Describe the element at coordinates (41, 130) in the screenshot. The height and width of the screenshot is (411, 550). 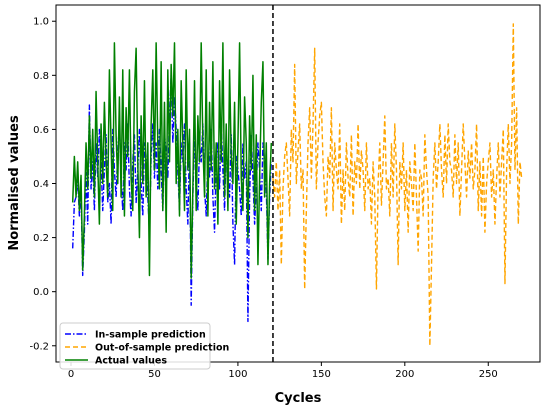
I see `y-tick-label: 0.6` at that location.